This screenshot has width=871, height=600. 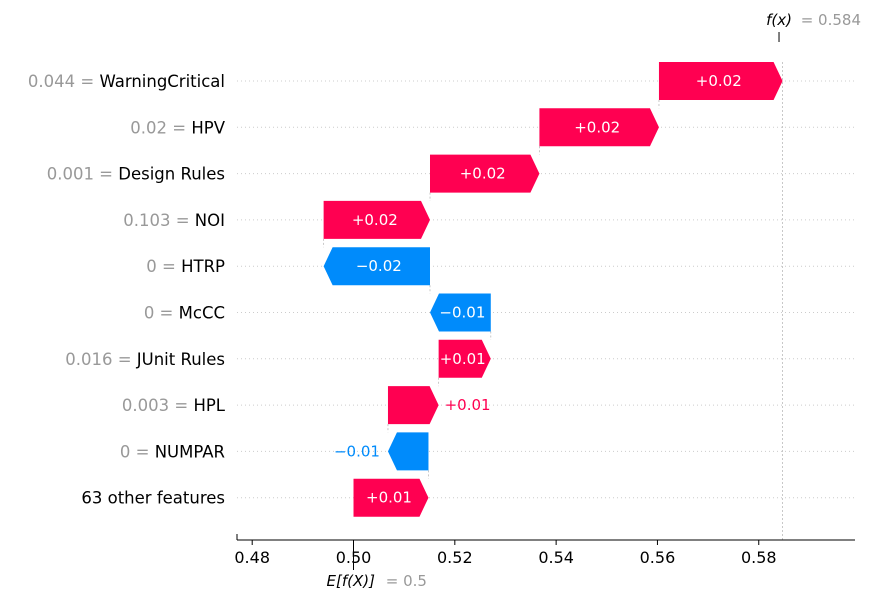 I want to click on feature-label: 0.016 = JUnit Rules, so click(x=145, y=359).